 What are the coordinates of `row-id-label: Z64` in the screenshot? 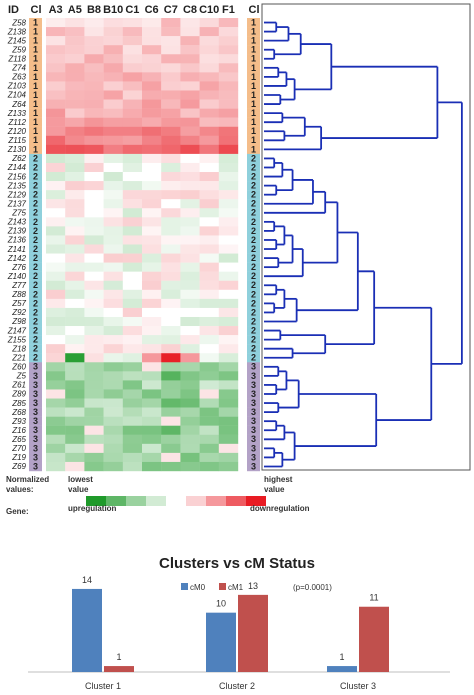 It's located at (18, 104).